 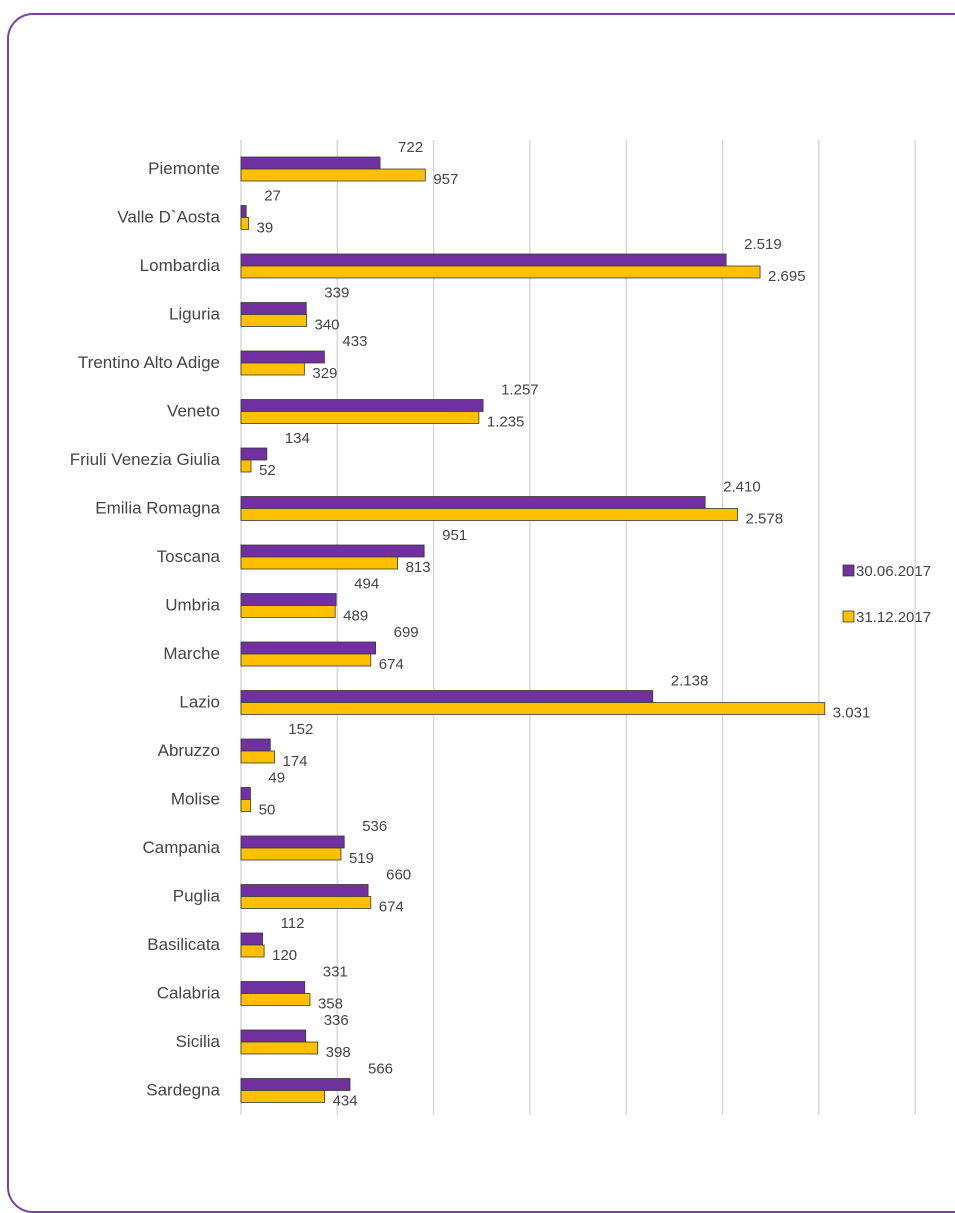 I want to click on value-label: 50, so click(x=267, y=810).